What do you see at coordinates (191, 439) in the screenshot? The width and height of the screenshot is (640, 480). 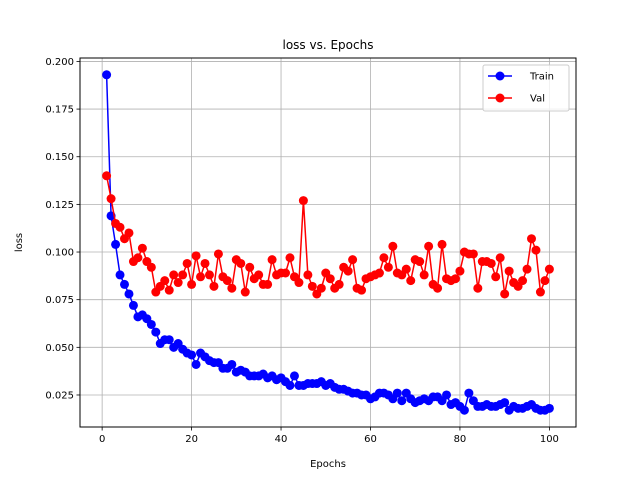 I see `x-tick-label: 20` at bounding box center [191, 439].